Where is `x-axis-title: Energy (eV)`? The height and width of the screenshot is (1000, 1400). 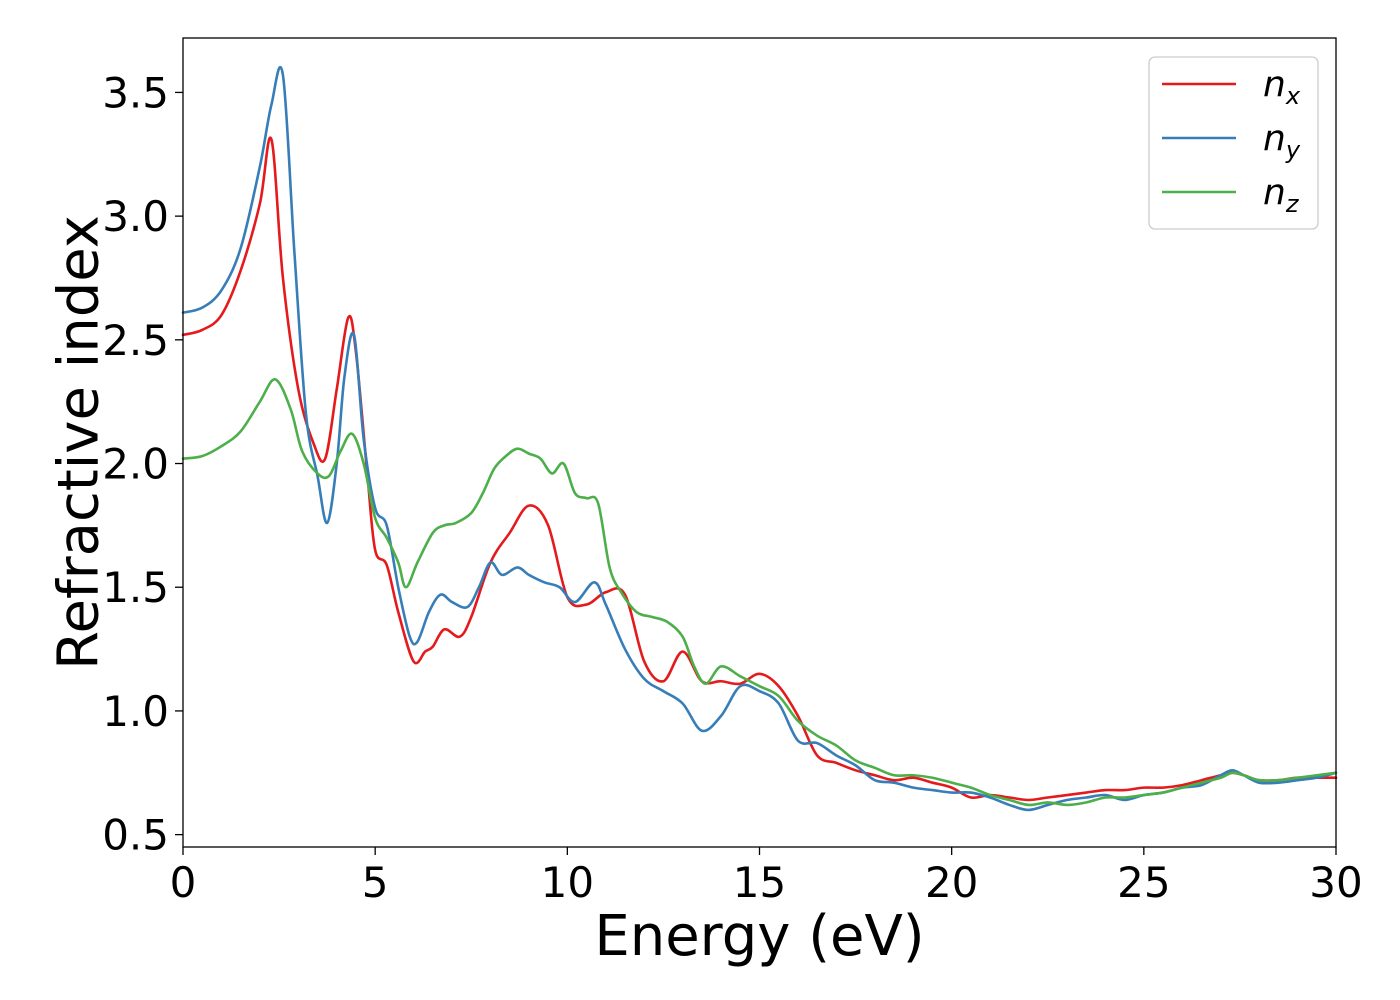 x-axis-title: Energy (eV) is located at coordinates (759, 936).